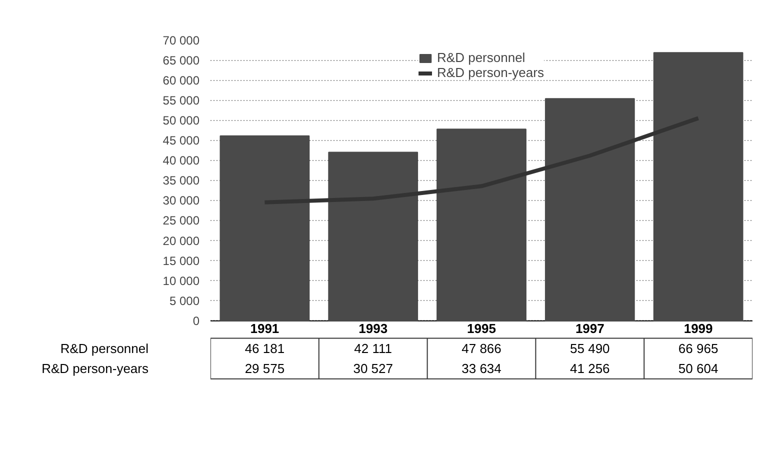  Describe the element at coordinates (181, 61) in the screenshot. I see `y-tick-label: 65 000` at that location.